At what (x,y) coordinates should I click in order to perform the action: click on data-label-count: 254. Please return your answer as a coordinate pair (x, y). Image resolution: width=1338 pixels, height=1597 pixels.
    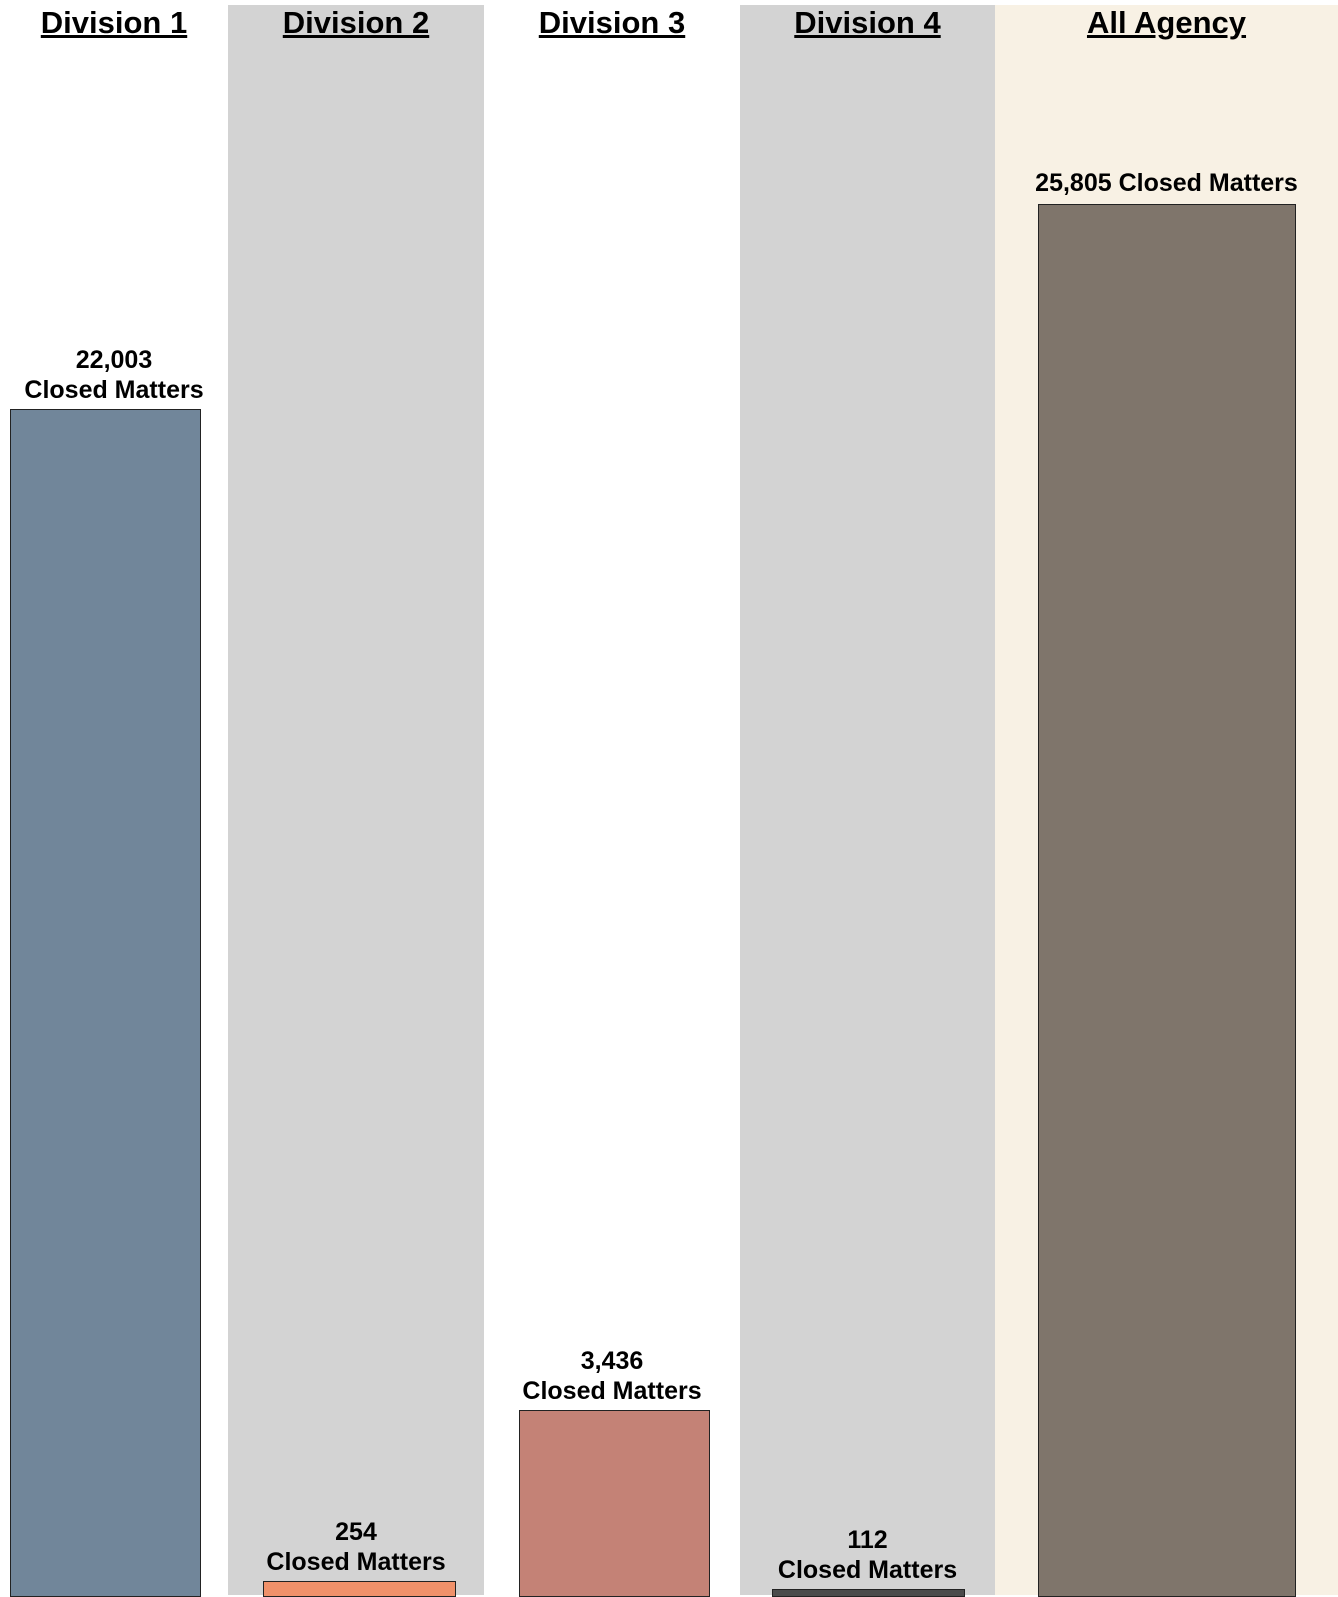
    Looking at the image, I should click on (356, 1532).